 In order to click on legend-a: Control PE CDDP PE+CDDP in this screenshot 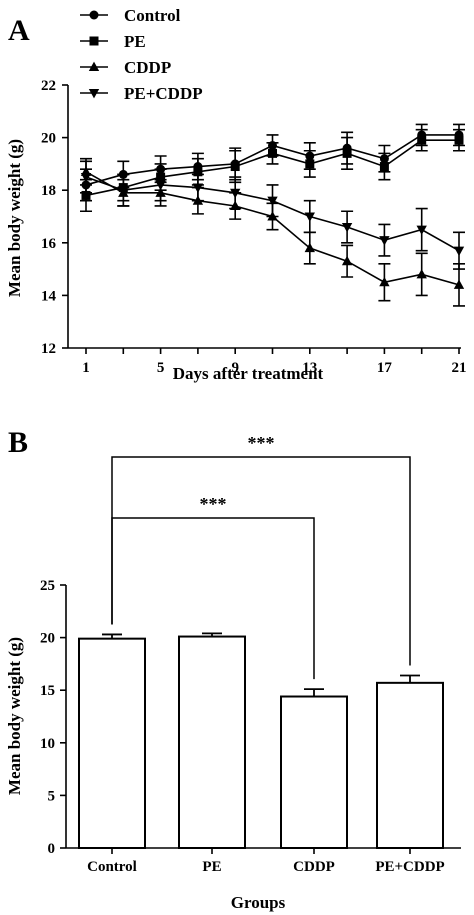, I will do `click(141, 54)`.